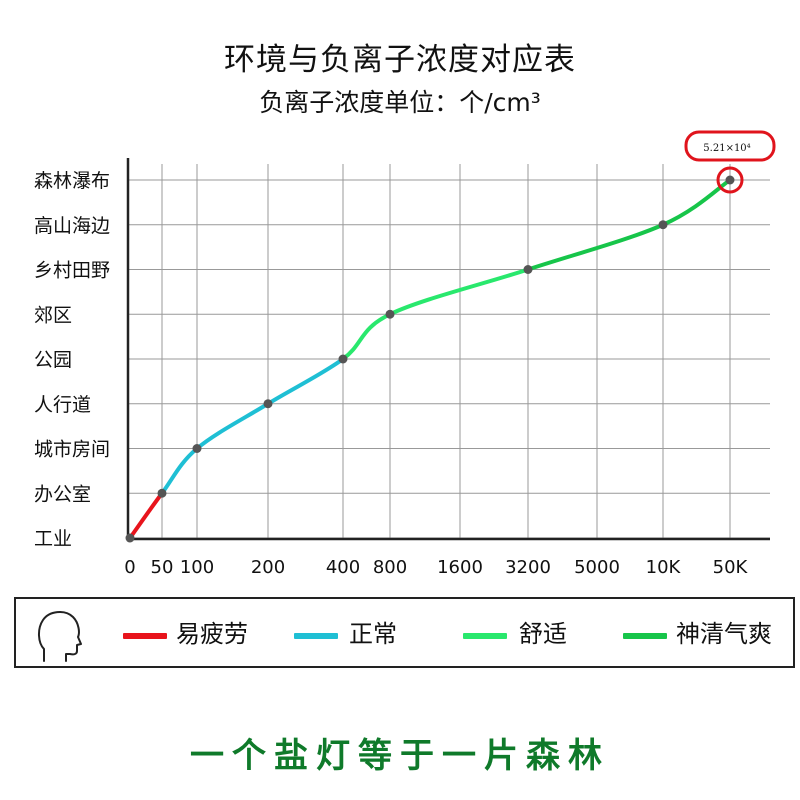 The height and width of the screenshot is (800, 800). Describe the element at coordinates (724, 634) in the screenshot. I see `legend-label-refreshing: 神清气爽` at that location.